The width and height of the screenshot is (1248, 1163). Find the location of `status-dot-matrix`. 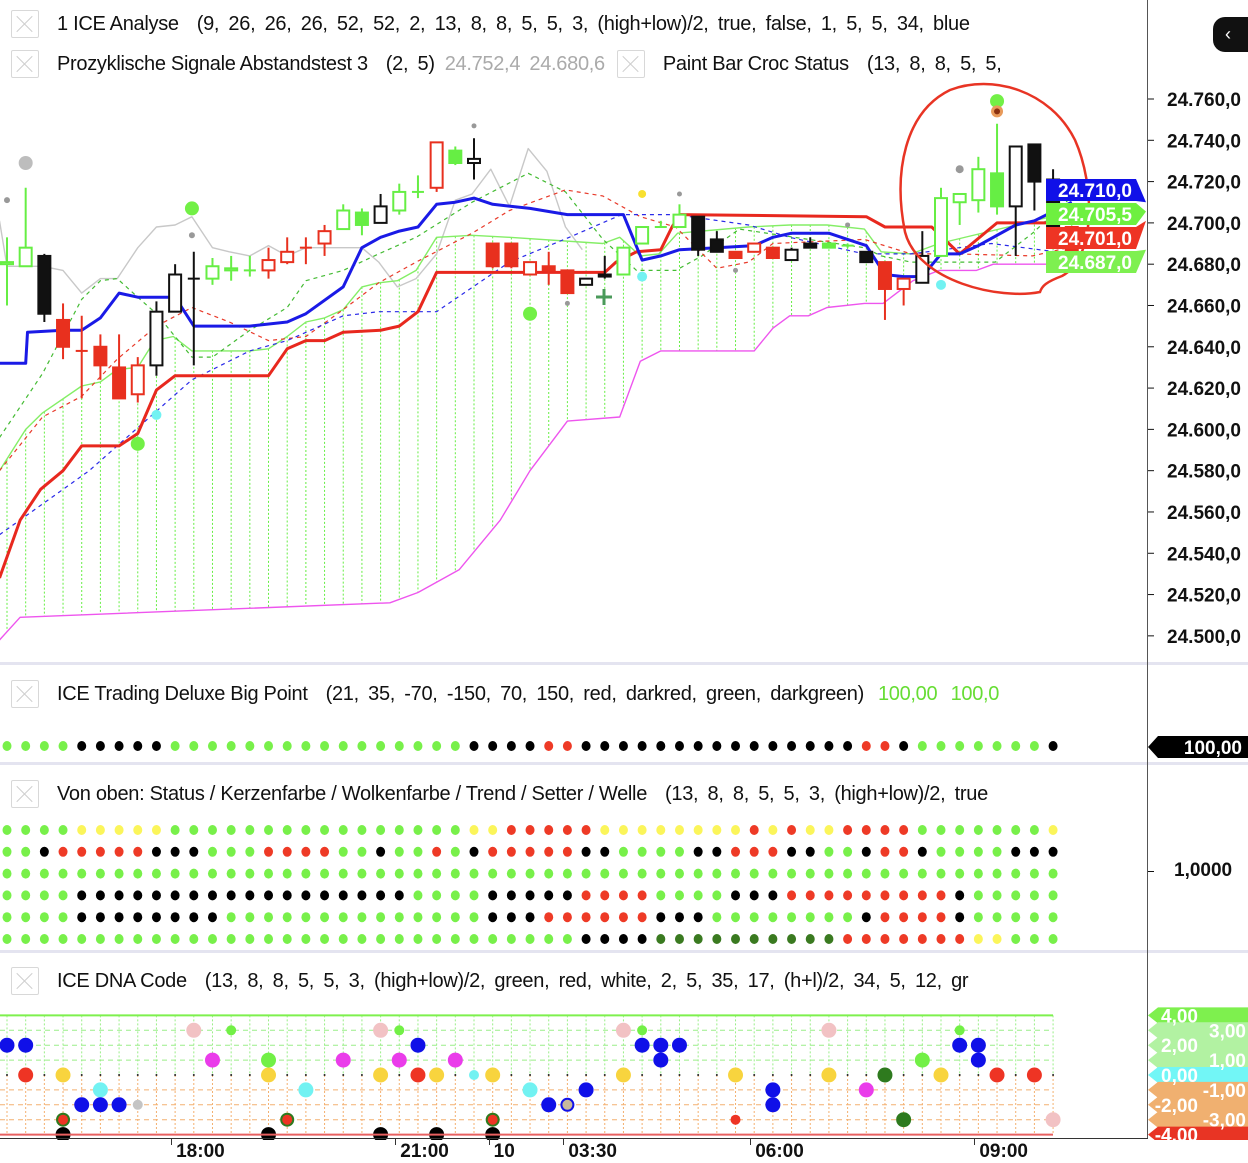

status-dot-matrix is located at coordinates (530, 884).